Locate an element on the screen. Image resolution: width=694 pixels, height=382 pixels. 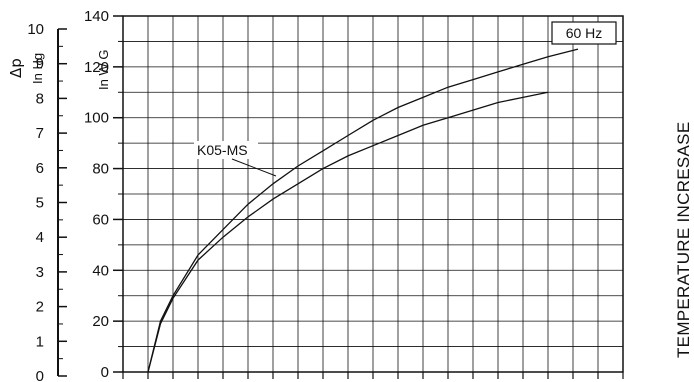
left-axis-tick-label: 3 is located at coordinates (40, 272).